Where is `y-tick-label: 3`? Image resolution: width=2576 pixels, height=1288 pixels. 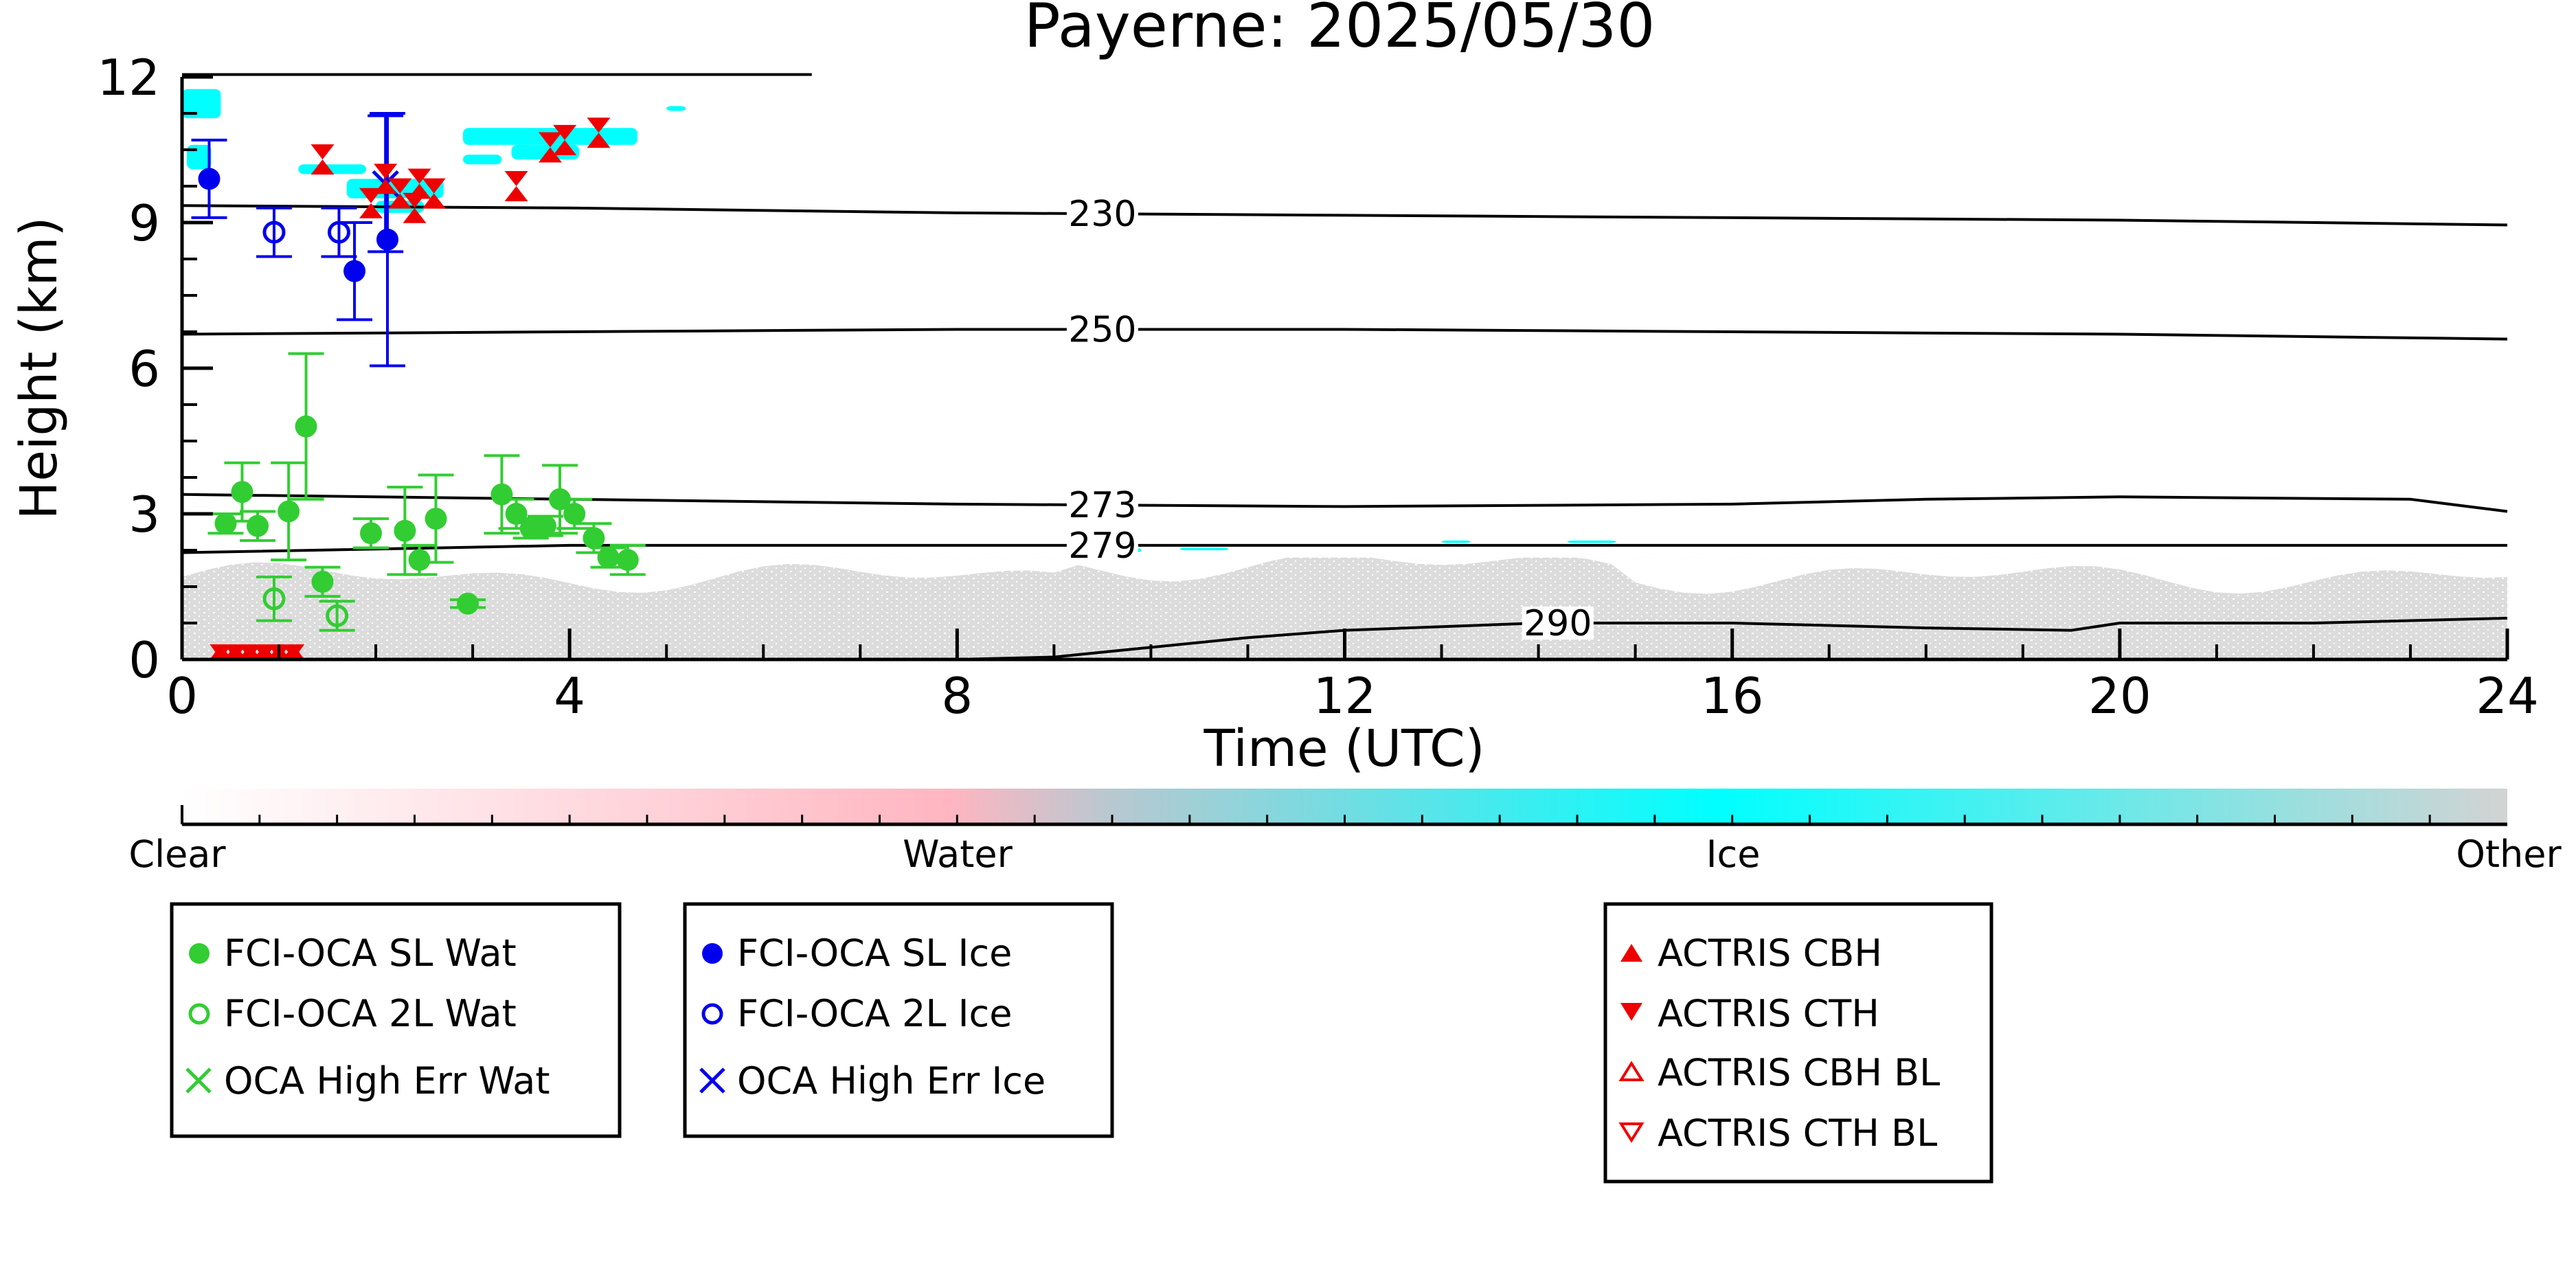 y-tick-label: 3 is located at coordinates (144, 514).